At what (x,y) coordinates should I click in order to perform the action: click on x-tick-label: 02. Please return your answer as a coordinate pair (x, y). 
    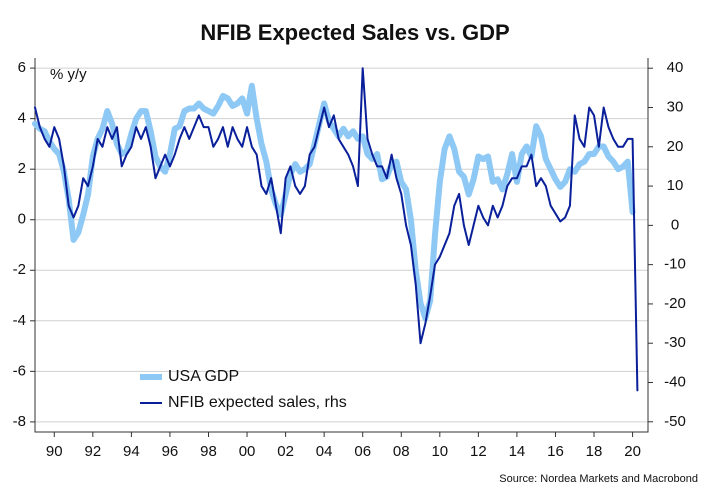
    Looking at the image, I should click on (285, 451).